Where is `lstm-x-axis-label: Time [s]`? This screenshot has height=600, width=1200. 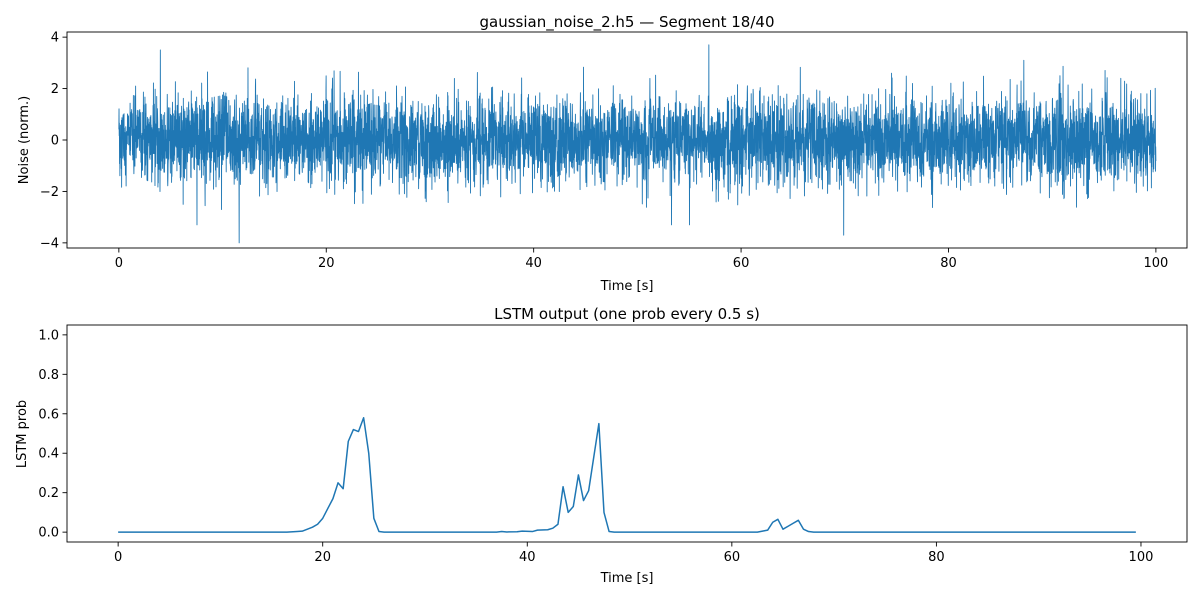
lstm-x-axis-label: Time [s] is located at coordinates (627, 578).